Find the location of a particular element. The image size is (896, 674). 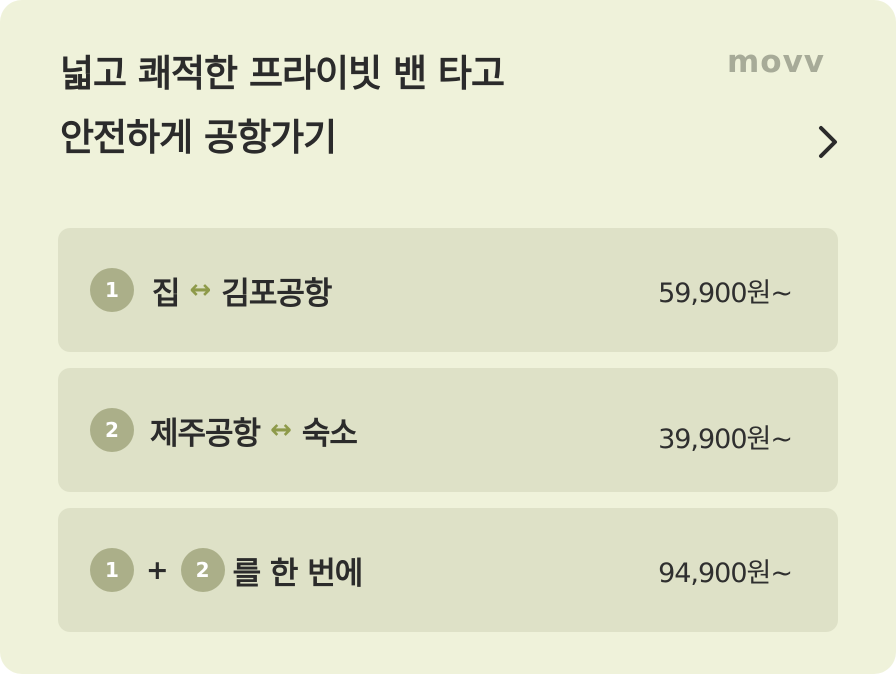

route-price: 59,900원~ is located at coordinates (725, 293).